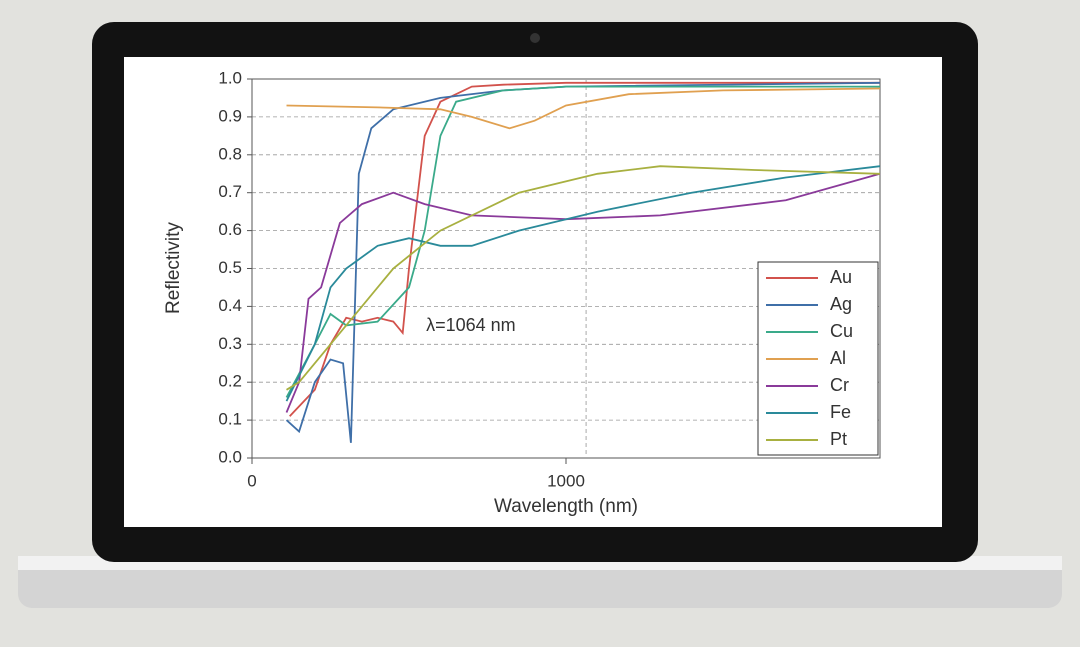 The width and height of the screenshot is (1080, 647). What do you see at coordinates (230, 191) in the screenshot?
I see `y-tick-label: 0.7` at bounding box center [230, 191].